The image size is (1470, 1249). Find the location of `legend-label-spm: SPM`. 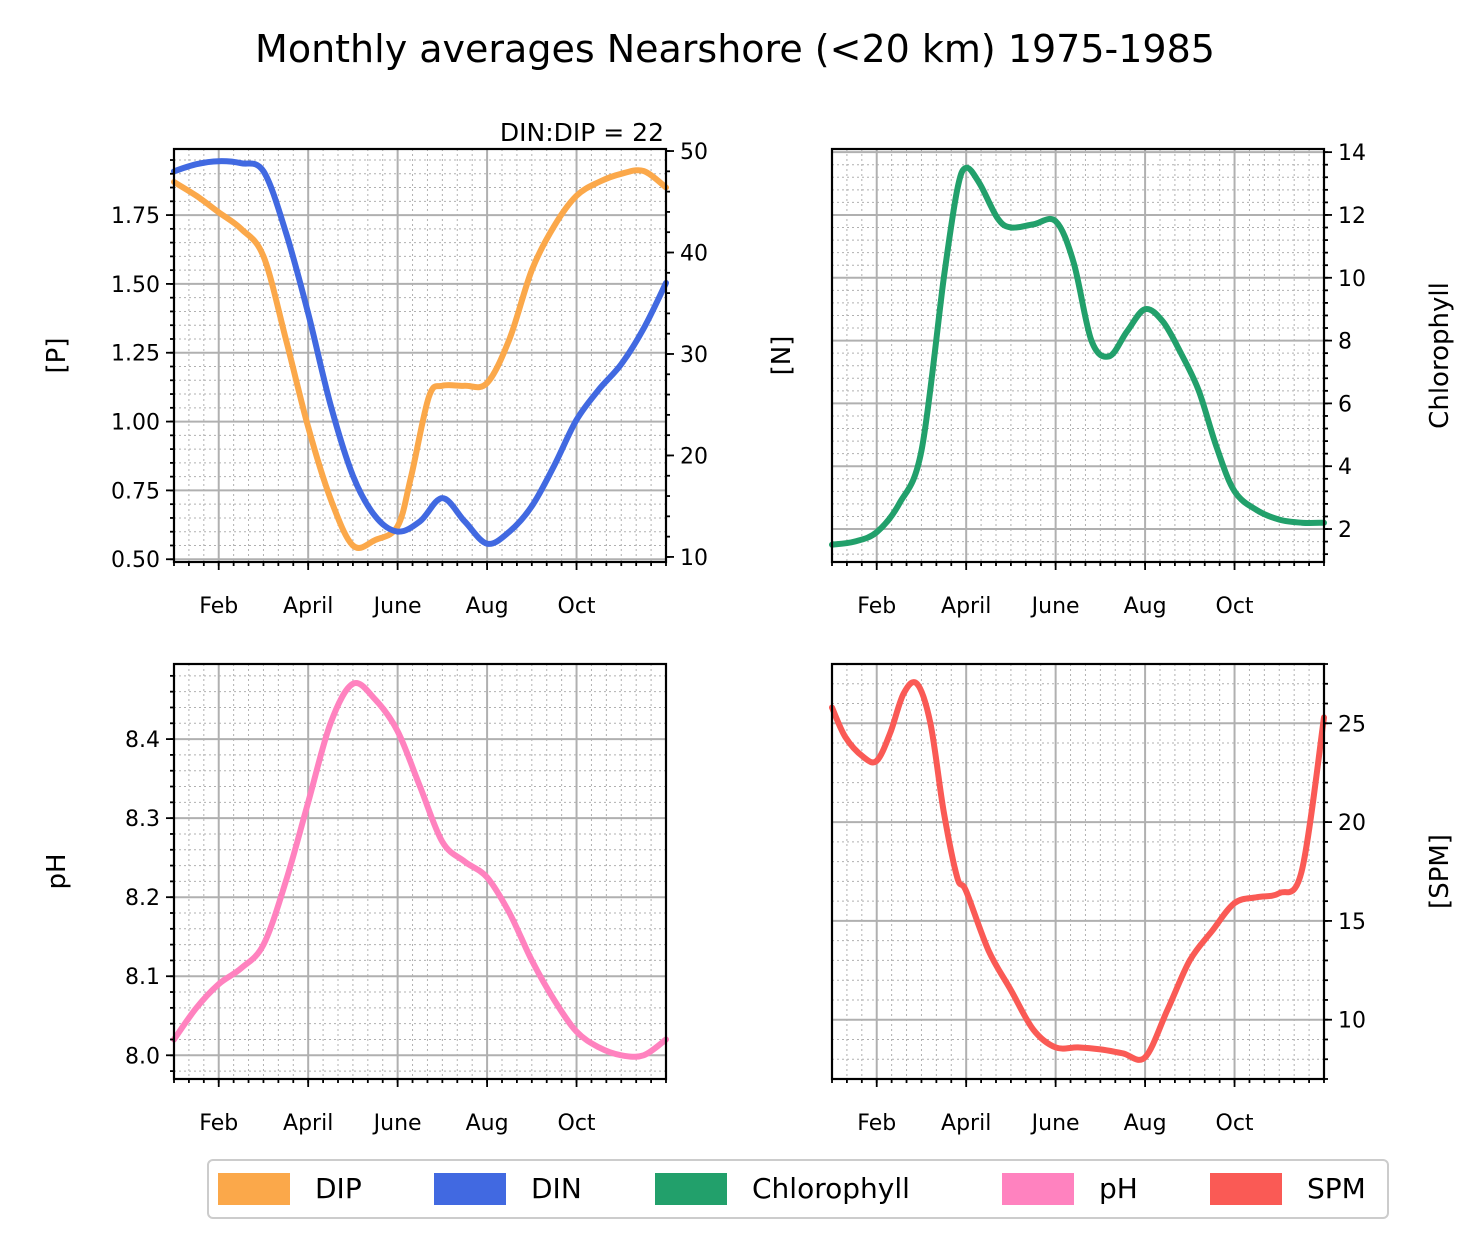

legend-label-spm: SPM is located at coordinates (1336, 1188).